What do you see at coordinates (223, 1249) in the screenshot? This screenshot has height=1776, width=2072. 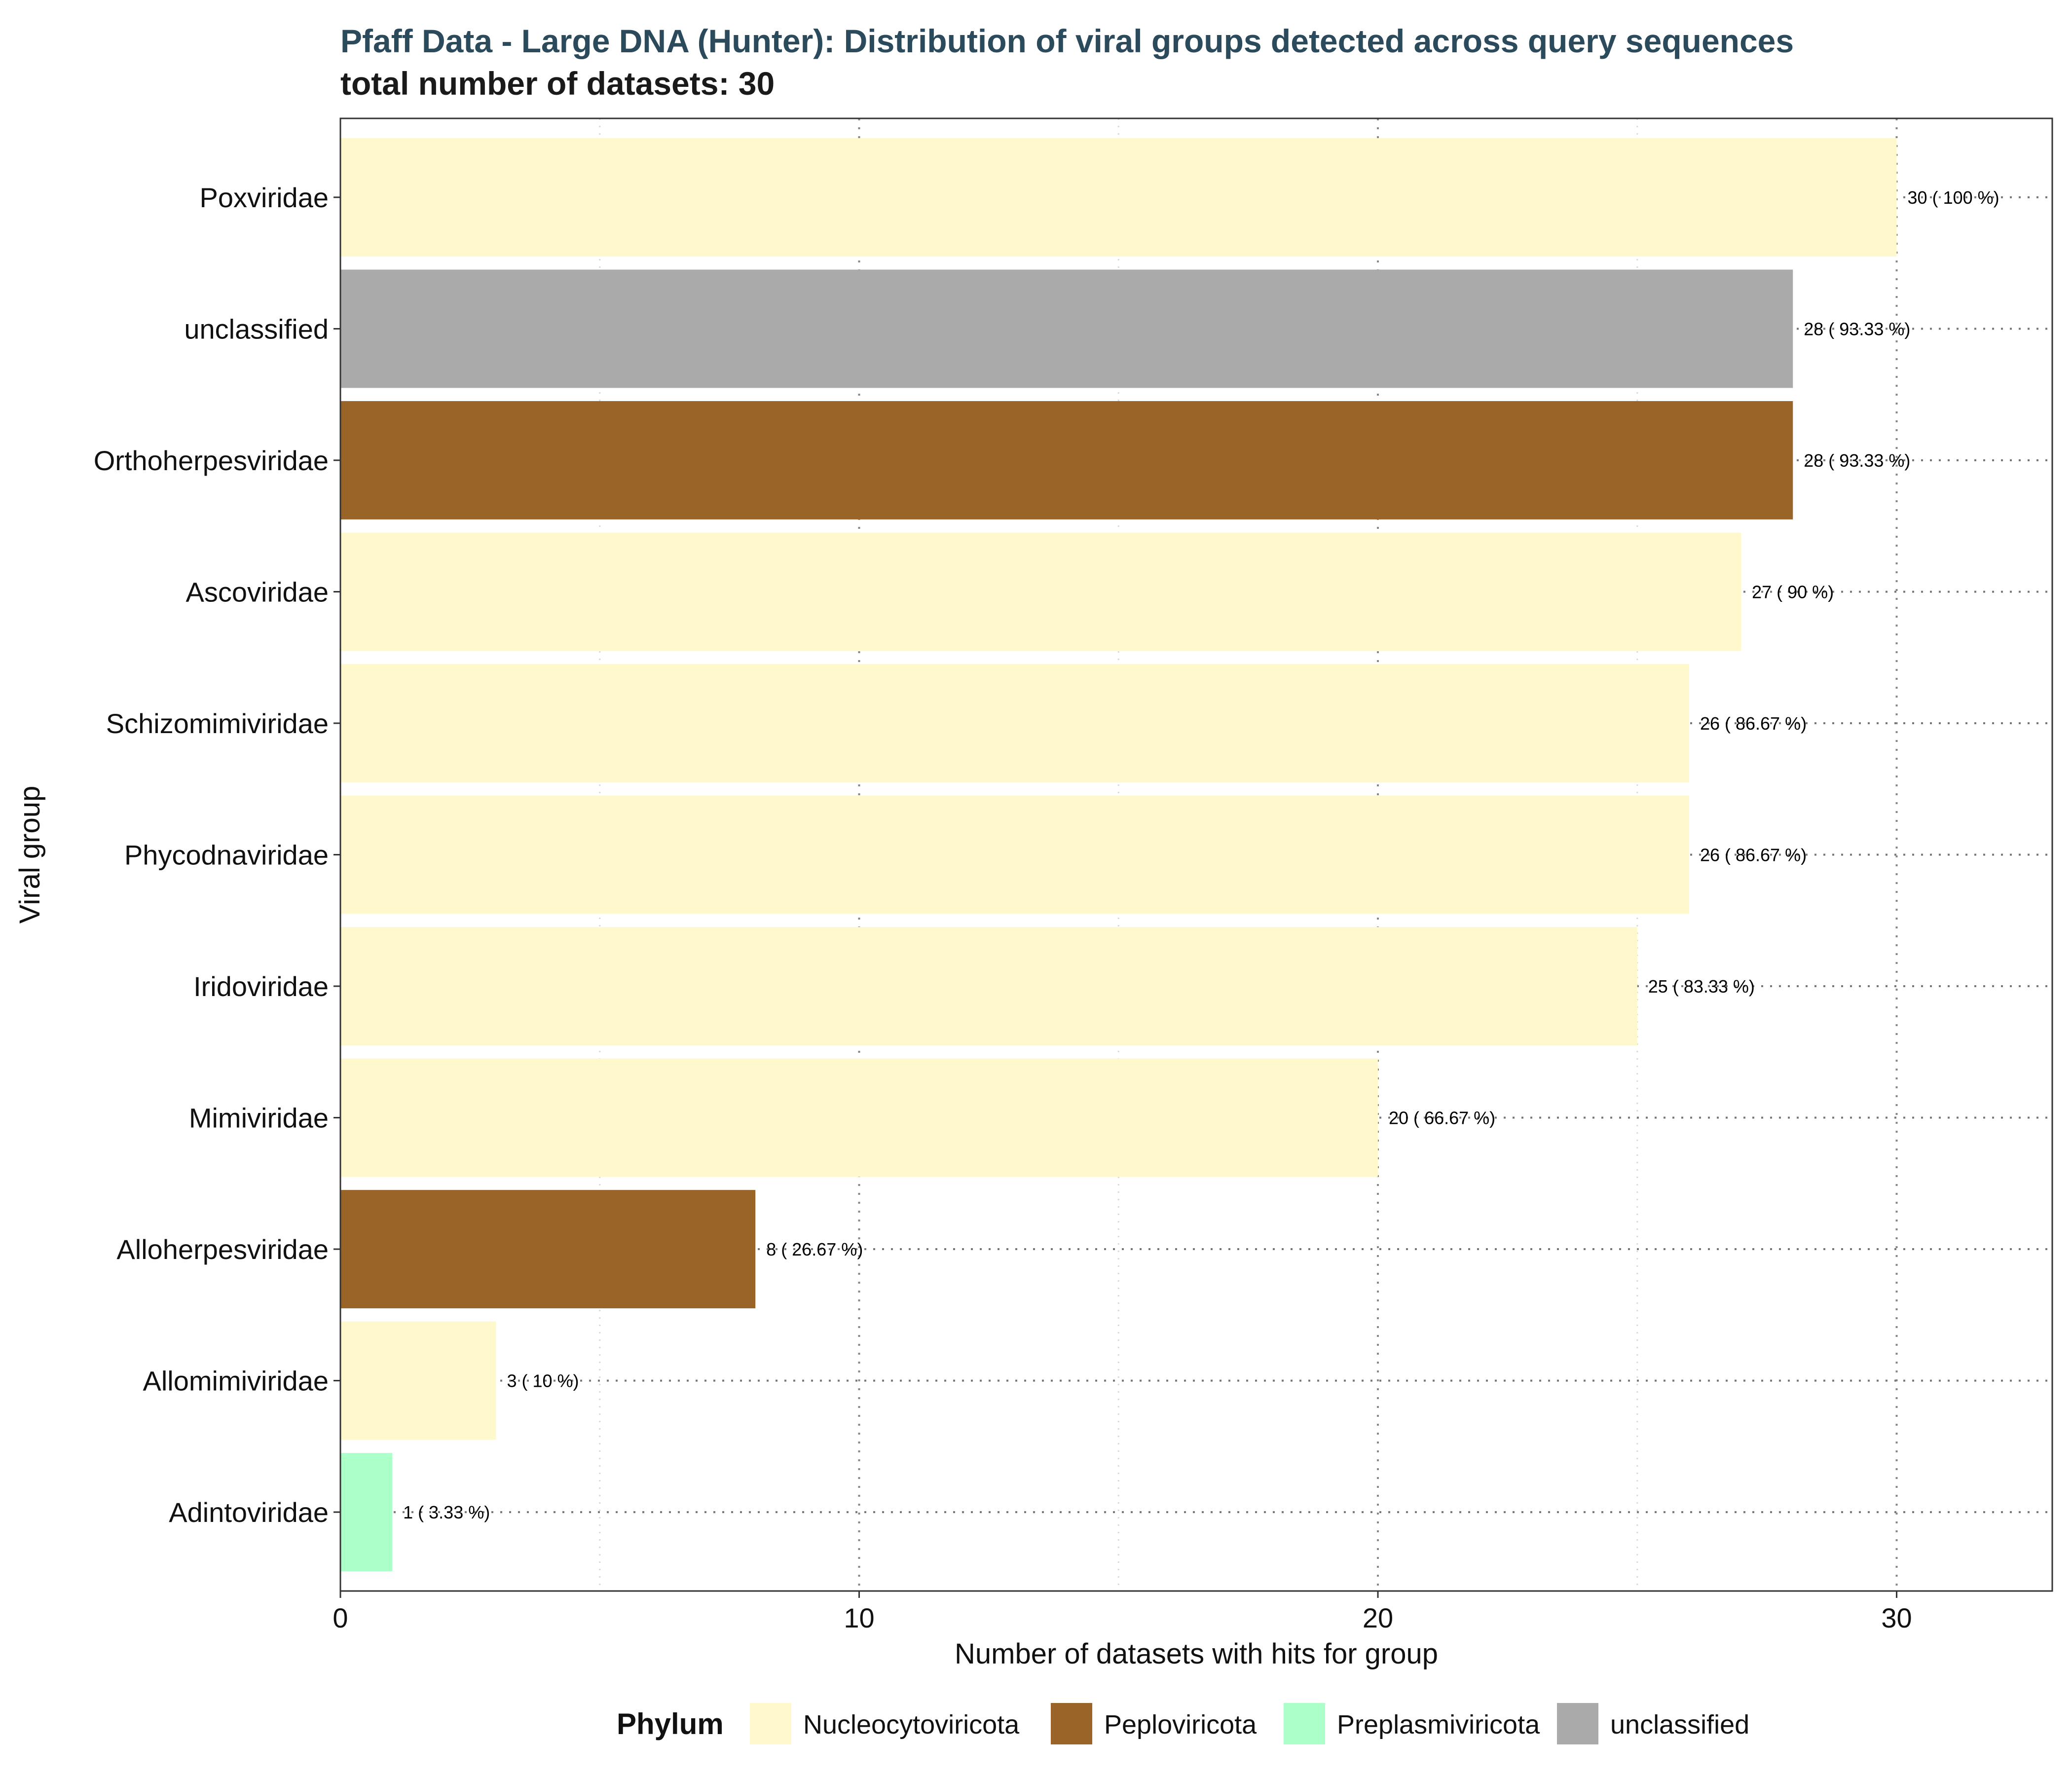 I see `y-tick-label: Alloherpesviridae` at bounding box center [223, 1249].